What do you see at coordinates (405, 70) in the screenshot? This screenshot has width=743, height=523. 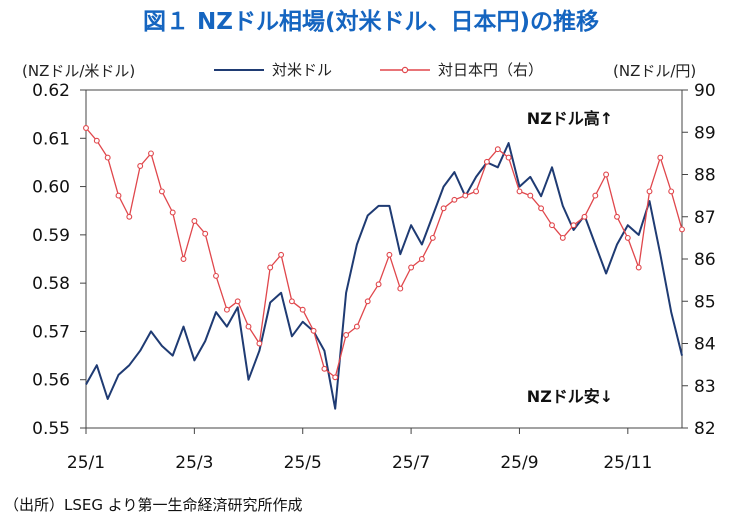 I see `legend-jpy-marker` at bounding box center [405, 70].